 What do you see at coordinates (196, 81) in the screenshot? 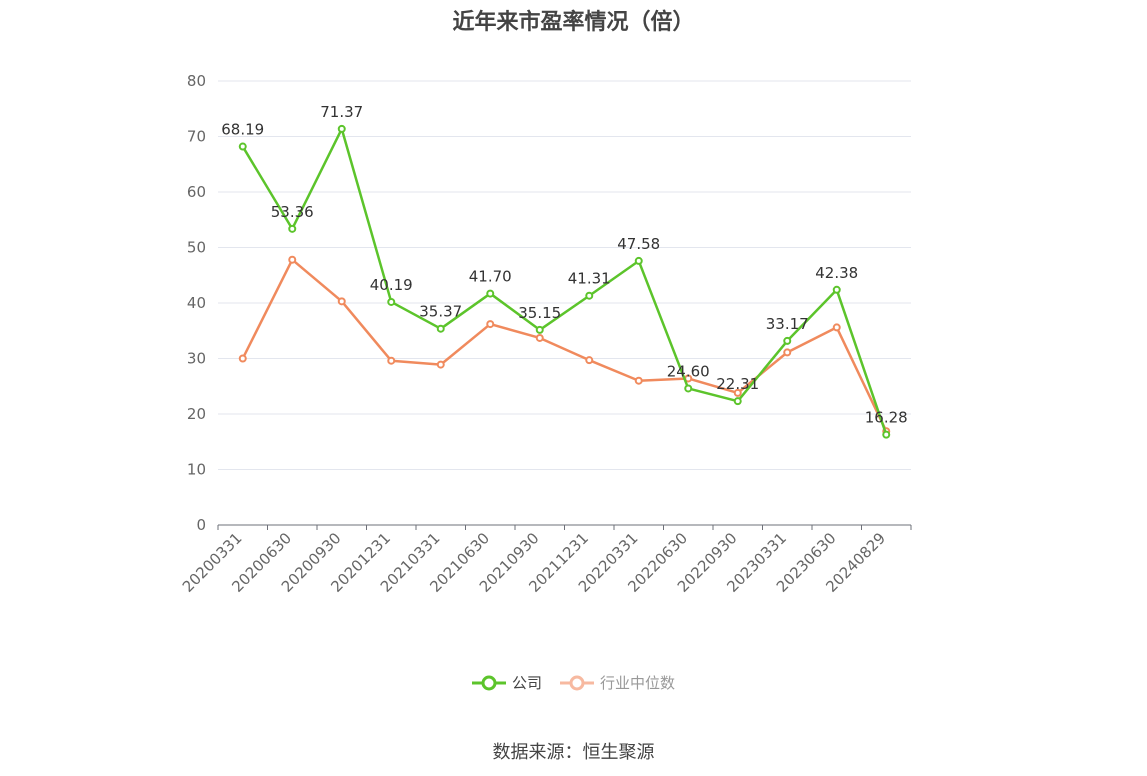
I see `y-tick-label: 80` at bounding box center [196, 81].